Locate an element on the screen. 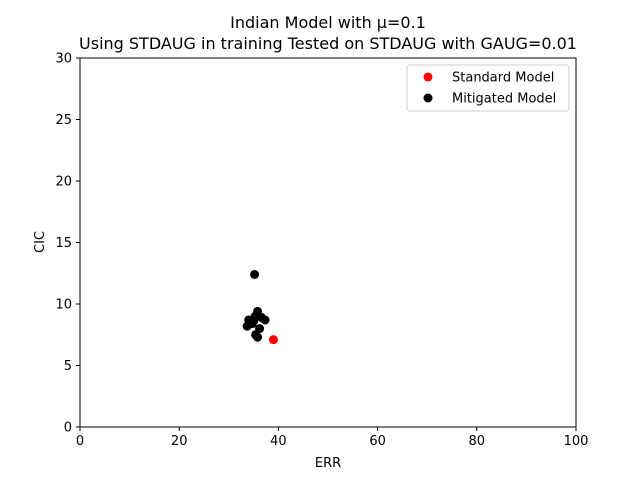 The height and width of the screenshot is (480, 640). x-axis-label: ERR is located at coordinates (328, 463).